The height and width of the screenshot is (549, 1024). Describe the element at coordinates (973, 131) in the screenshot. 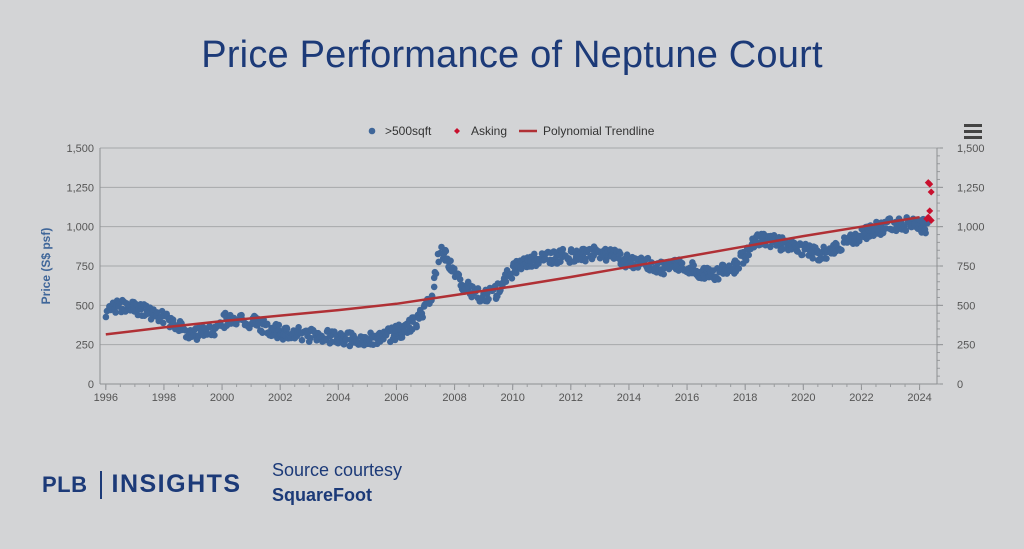

I see `hamburger-menu-icon` at that location.